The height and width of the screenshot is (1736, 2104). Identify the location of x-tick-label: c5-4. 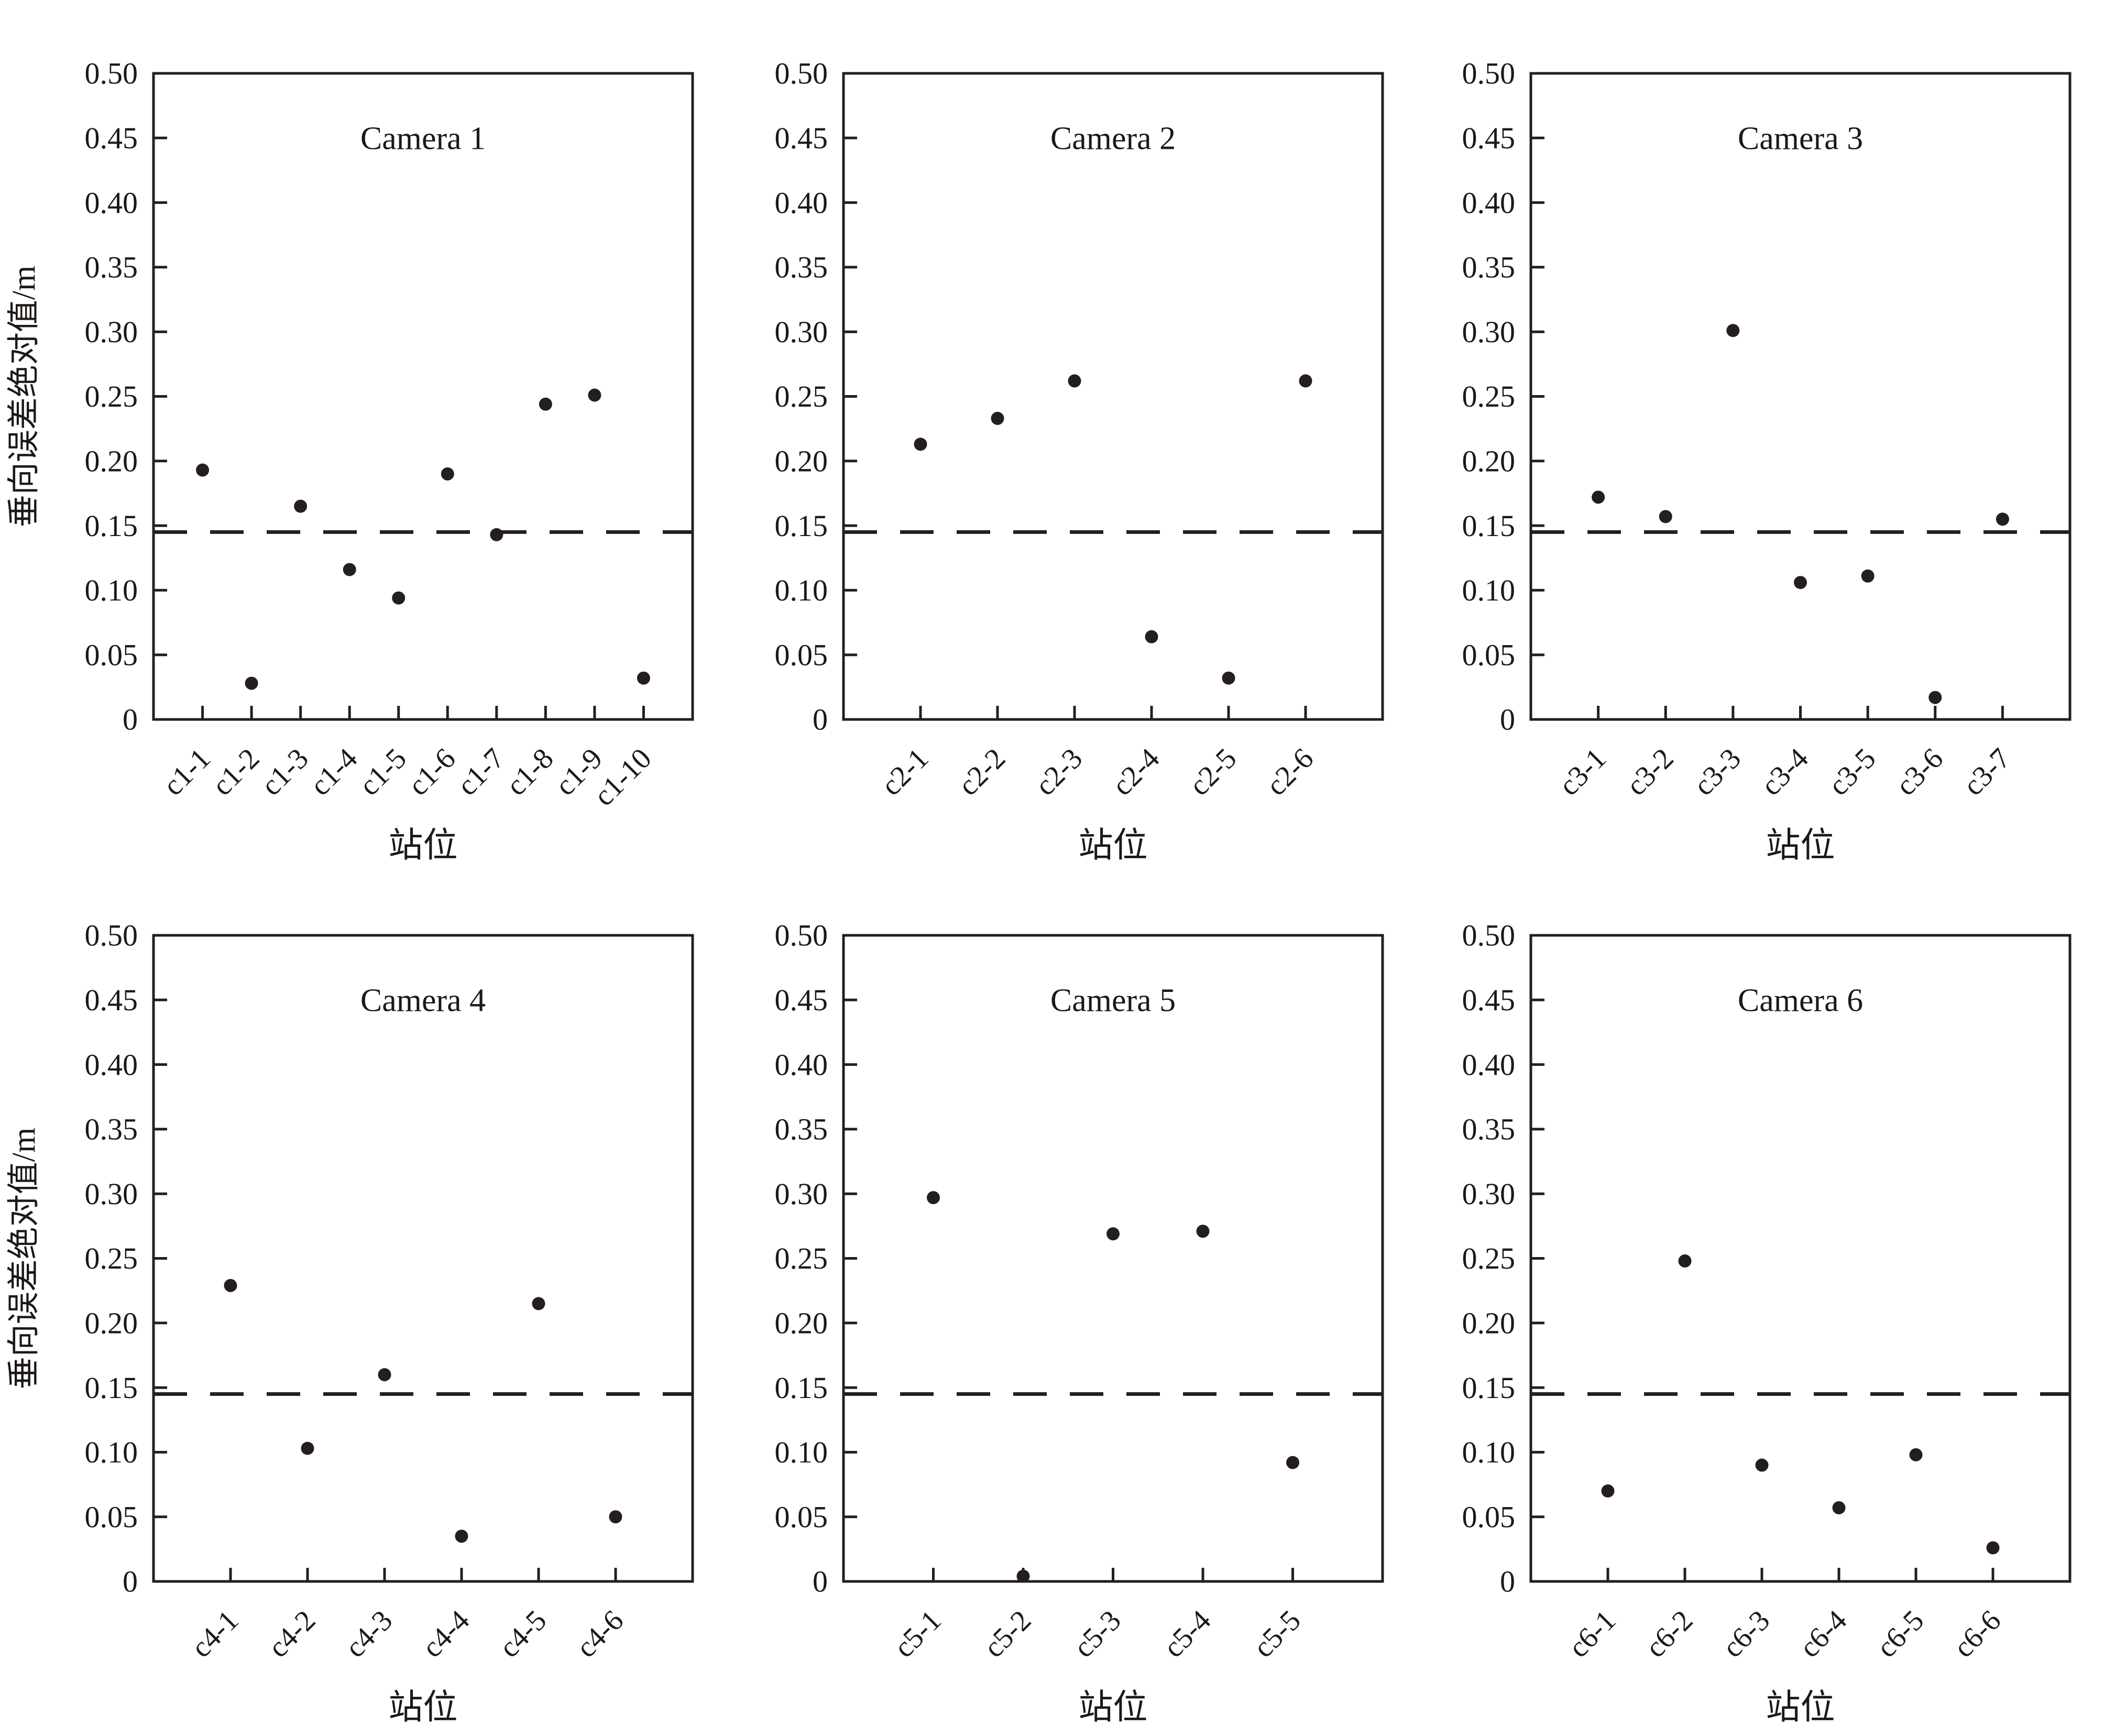
(1187, 1634).